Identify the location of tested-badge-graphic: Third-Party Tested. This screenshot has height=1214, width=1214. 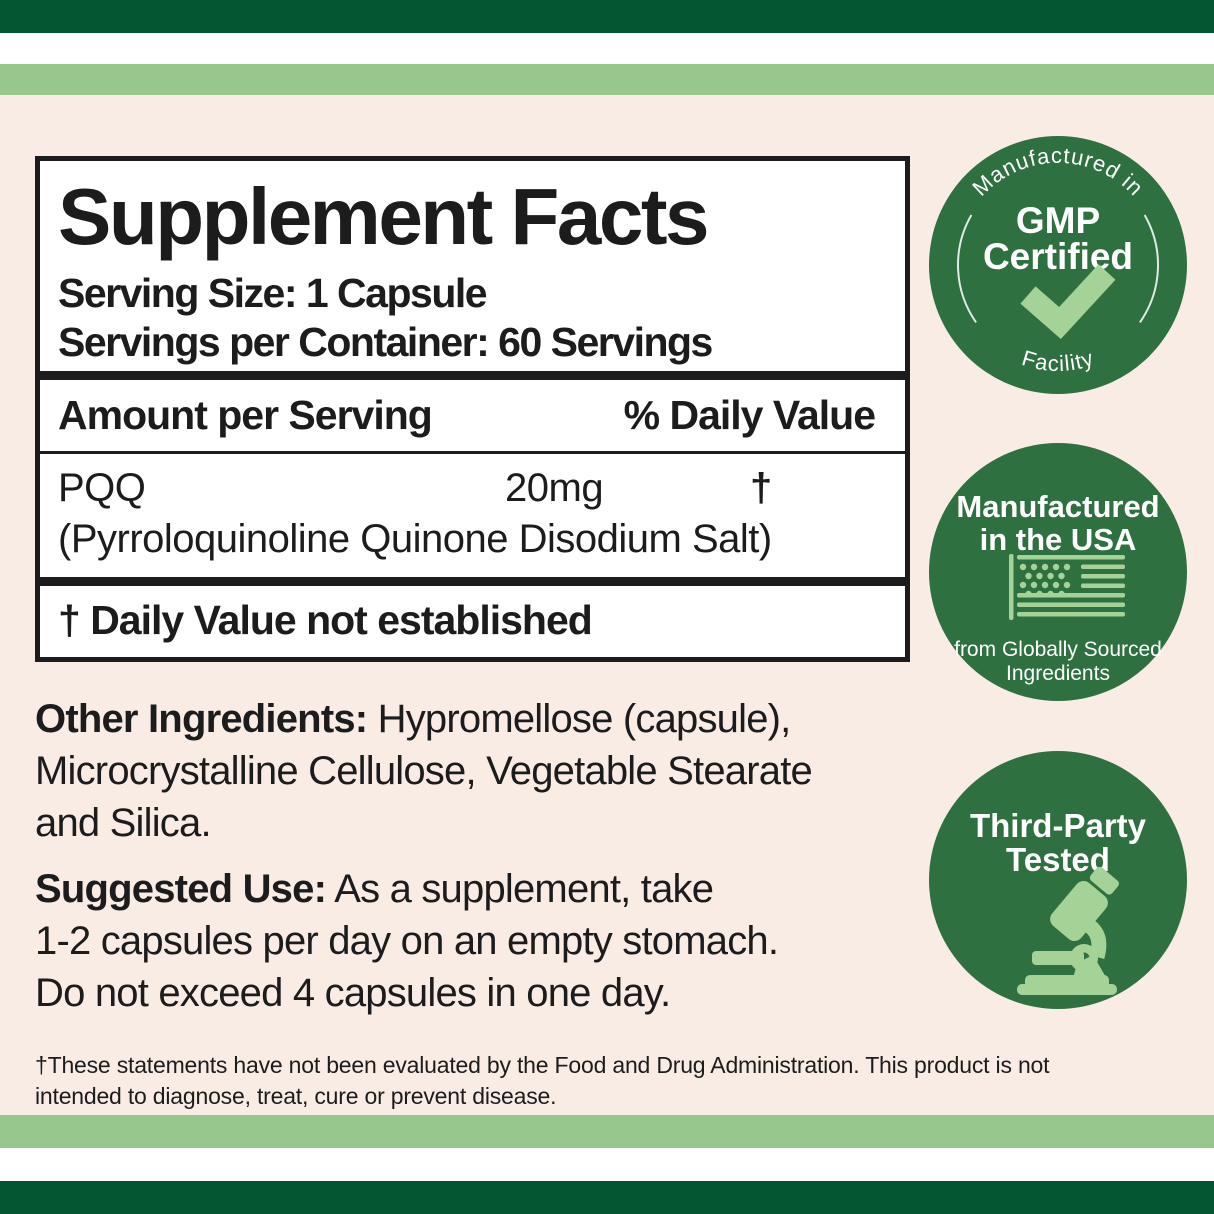
(1058, 880).